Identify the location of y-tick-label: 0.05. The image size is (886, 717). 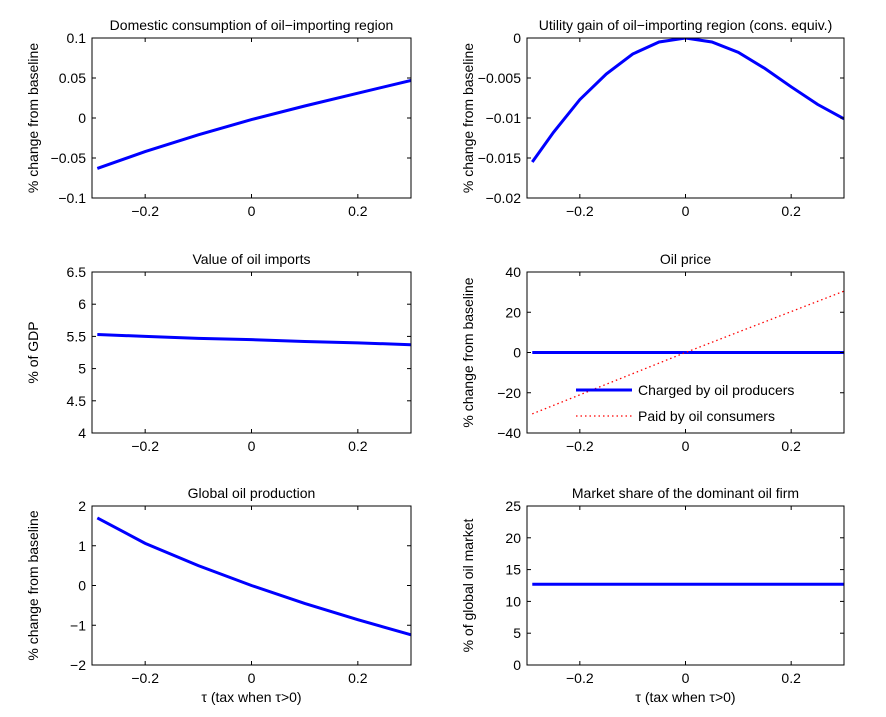
(72, 78).